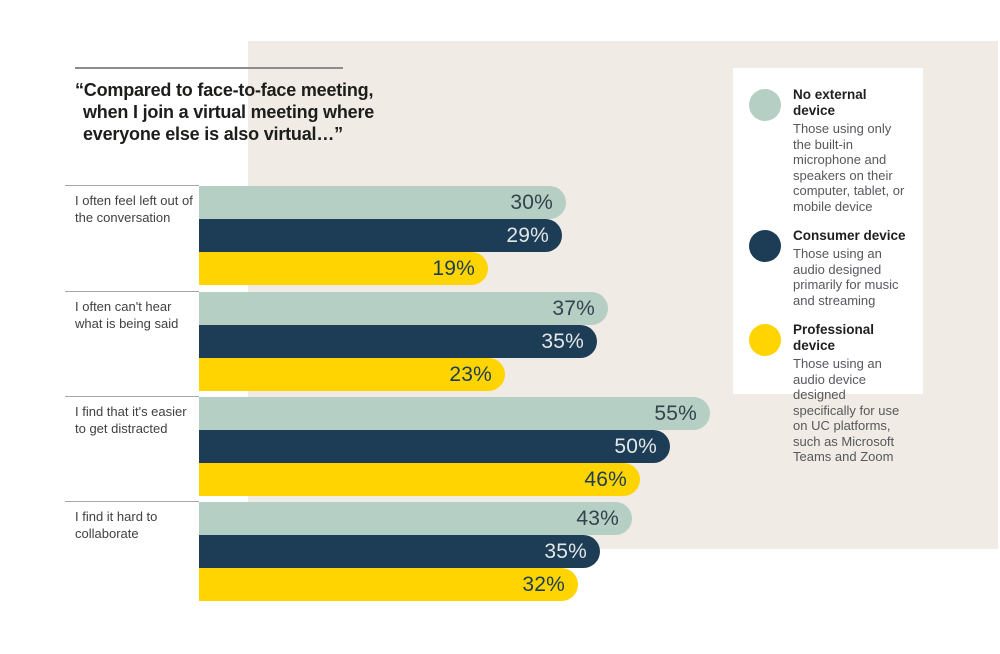 The height and width of the screenshot is (654, 1000). What do you see at coordinates (573, 308) in the screenshot?
I see `bar-value-label: 37%` at bounding box center [573, 308].